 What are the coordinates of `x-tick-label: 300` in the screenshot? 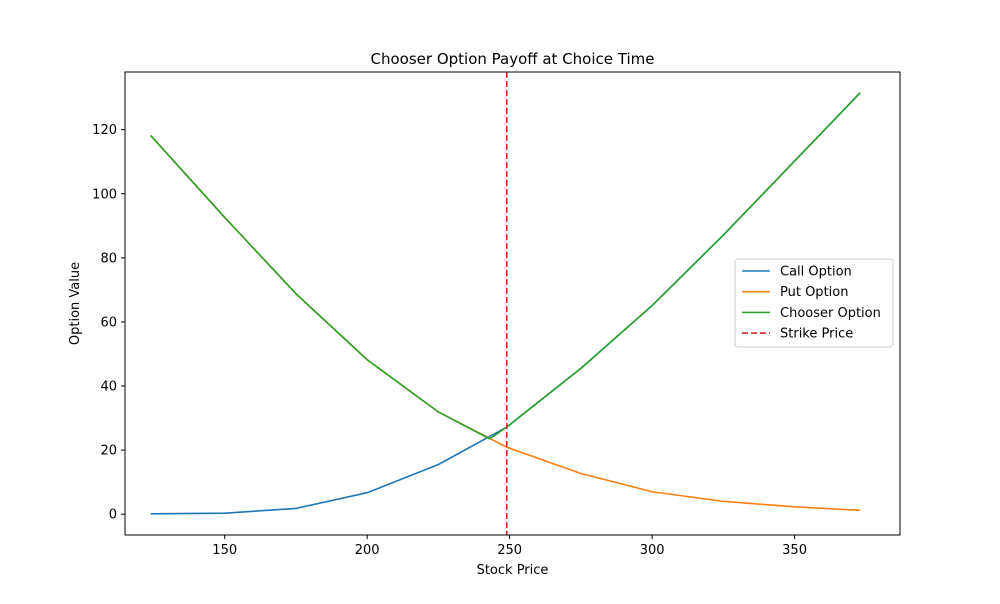 It's located at (652, 550).